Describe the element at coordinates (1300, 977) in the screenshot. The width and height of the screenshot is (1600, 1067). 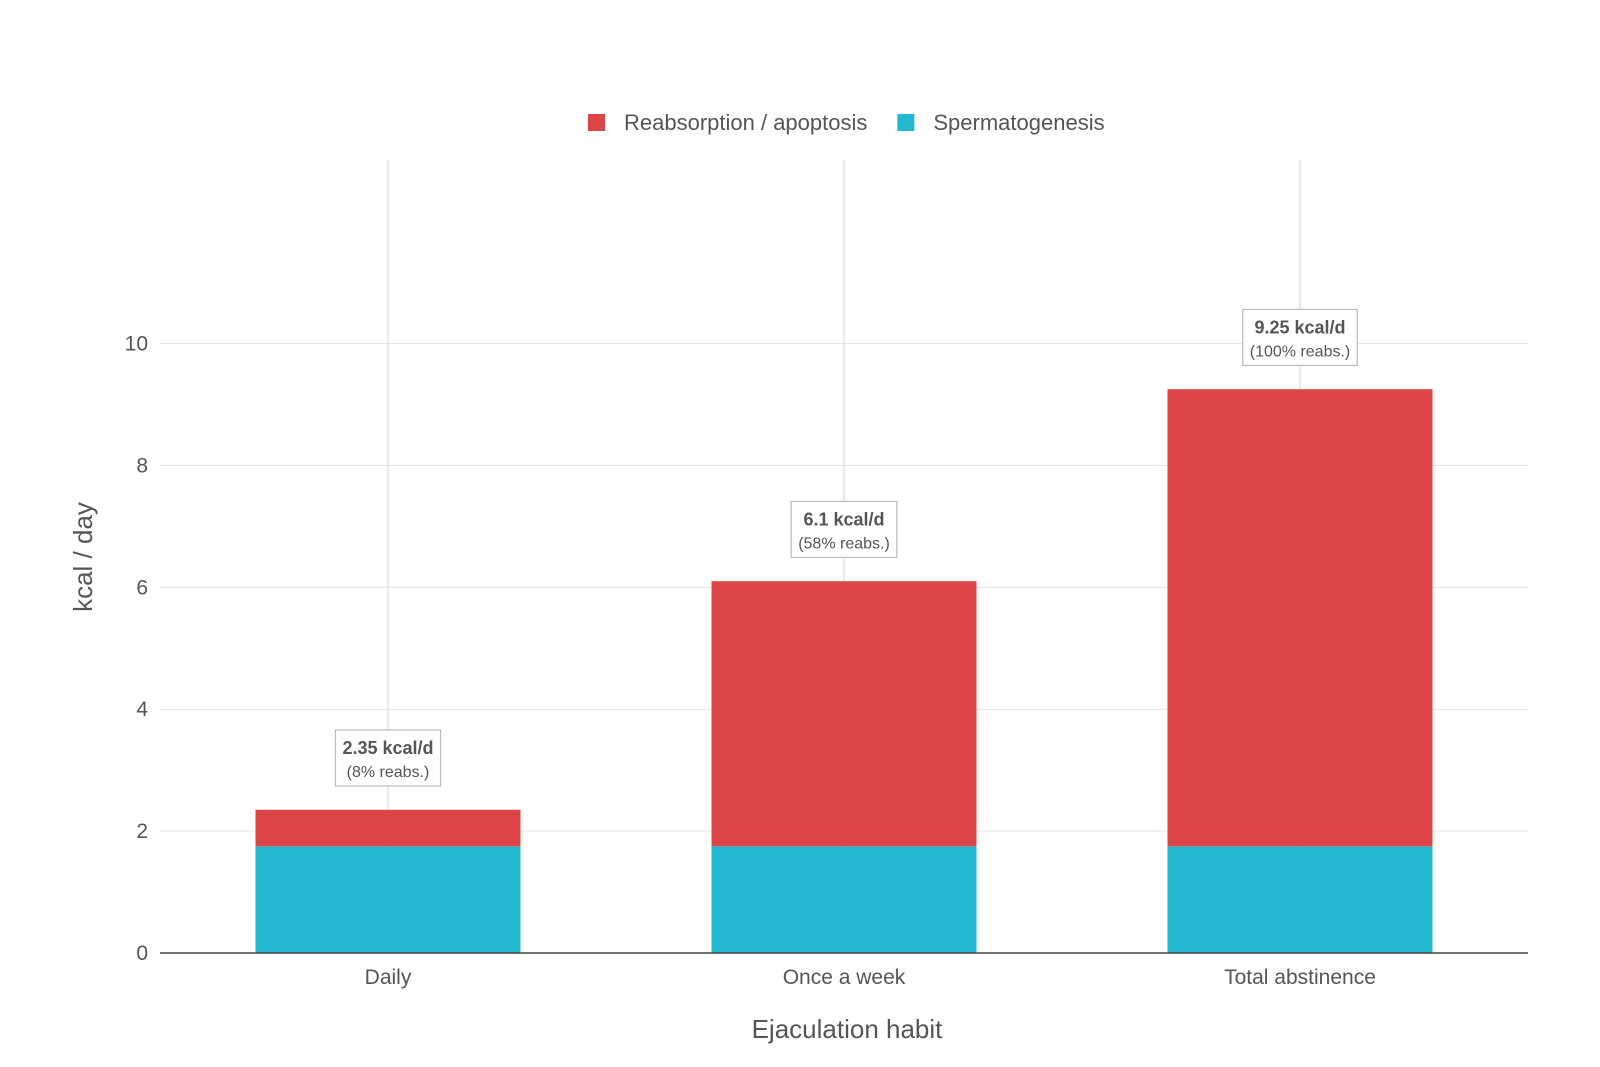
I see `x-tick-label: Total abstinence` at that location.